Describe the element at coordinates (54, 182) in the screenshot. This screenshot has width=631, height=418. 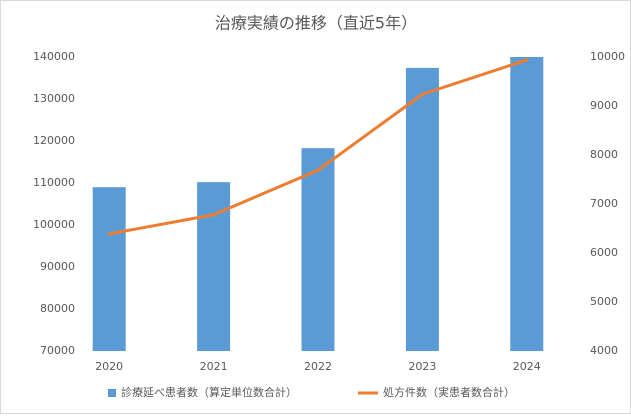
I see `y-tick-label: 110000` at that location.